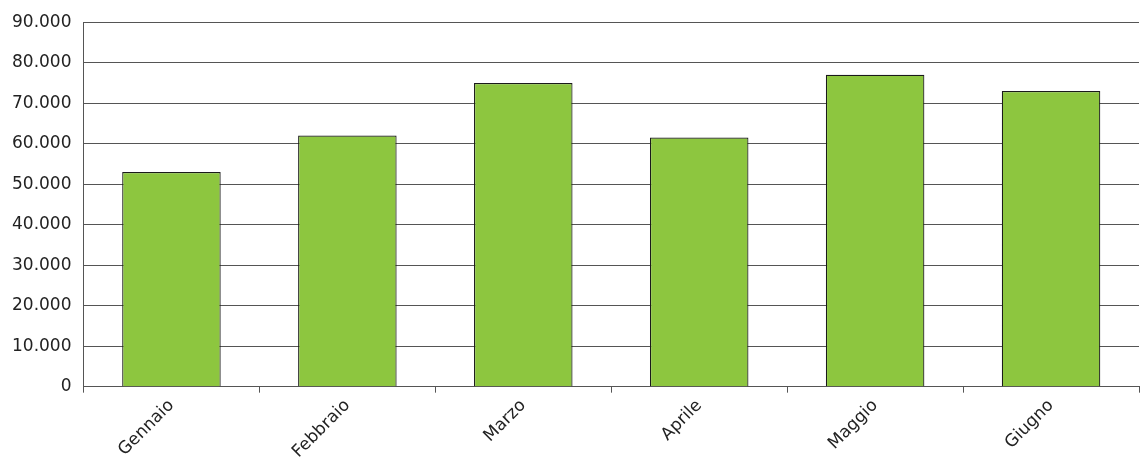 The image size is (1141, 465). Describe the element at coordinates (42, 61) in the screenshot. I see `y-tick-label: 80.000` at that location.